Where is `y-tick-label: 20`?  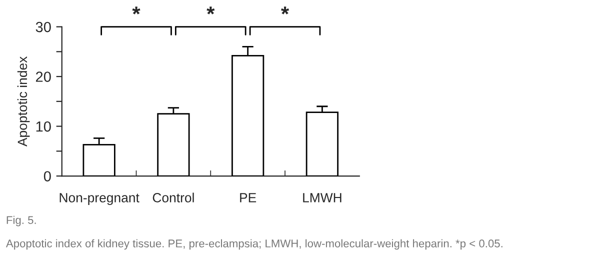
y-tick-label: 20 is located at coordinates (43, 77).